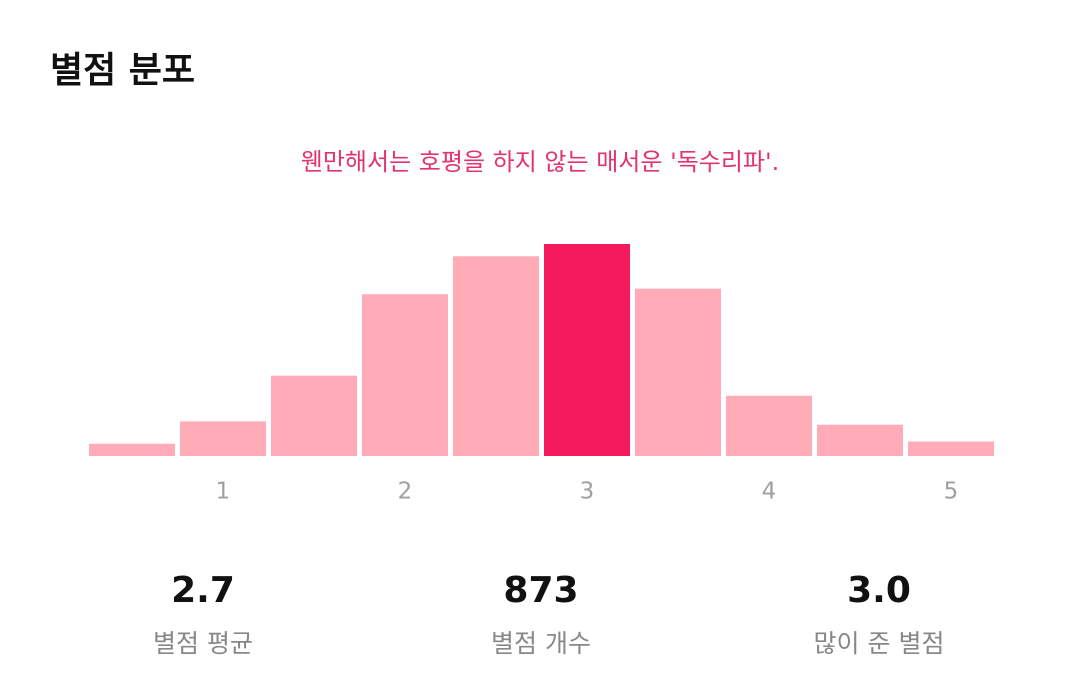  I want to click on x-tick-label: 1, so click(223, 492).